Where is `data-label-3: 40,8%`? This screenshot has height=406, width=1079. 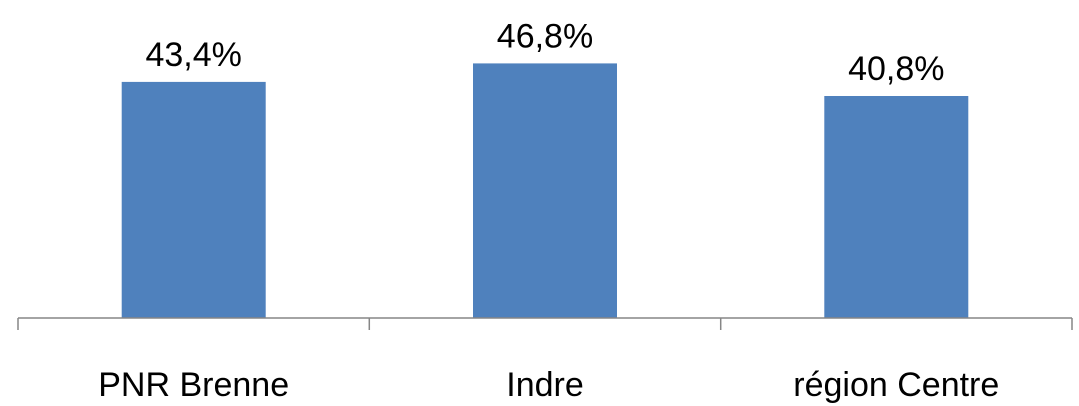
data-label-3: 40,8% is located at coordinates (896, 69).